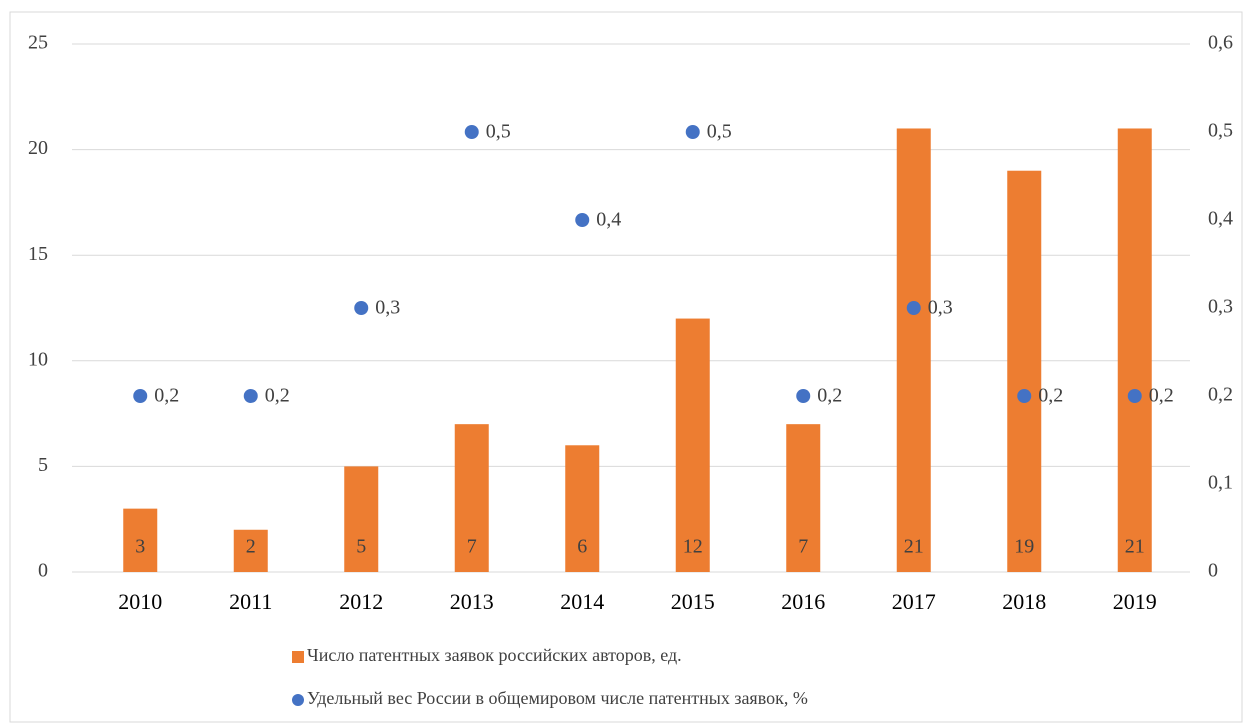 The height and width of the screenshot is (724, 1244). Describe the element at coordinates (582, 601) in the screenshot. I see `x-tick-label: 2014` at that location.